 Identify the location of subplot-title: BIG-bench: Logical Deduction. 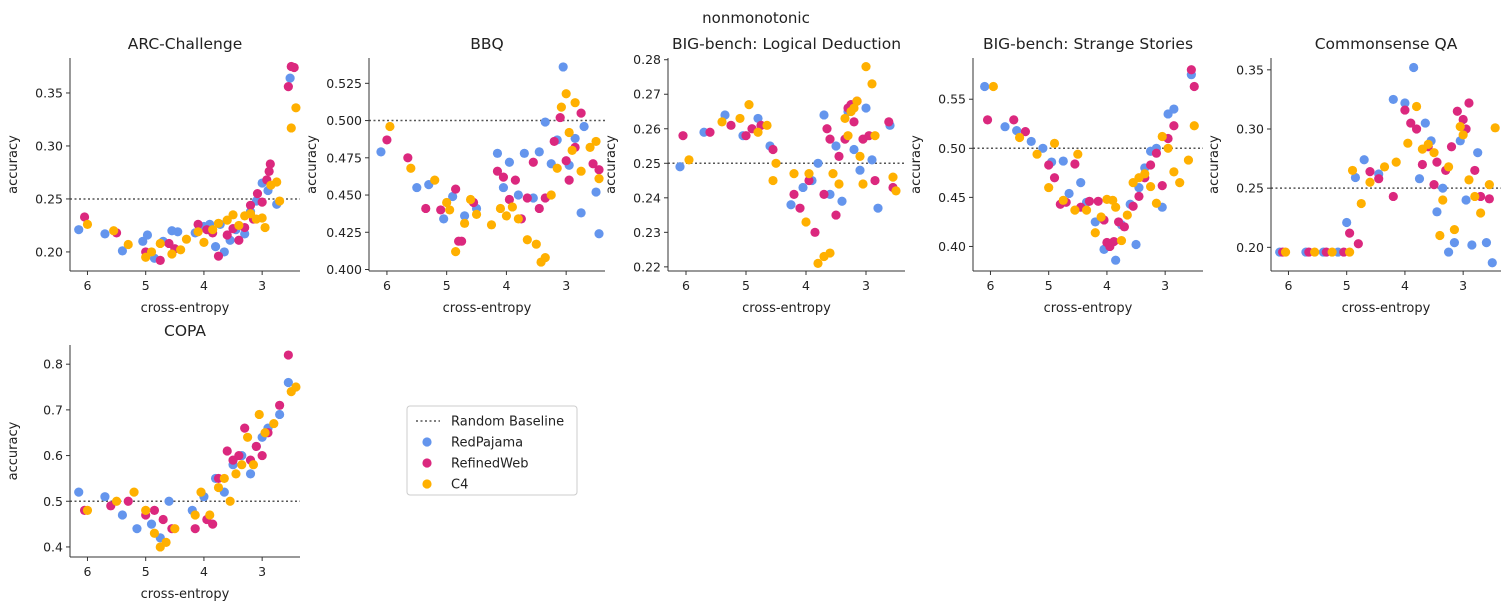
(786, 44).